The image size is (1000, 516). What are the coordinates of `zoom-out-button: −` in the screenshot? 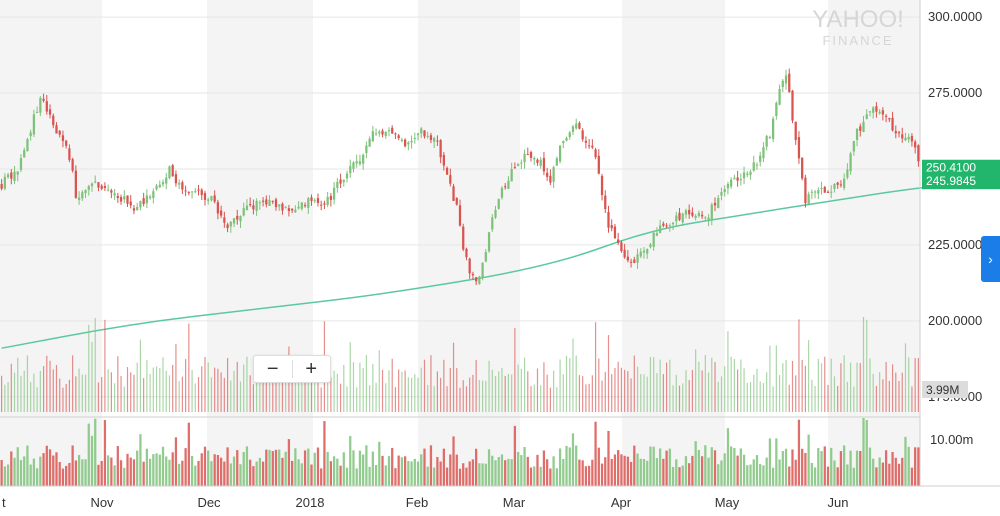 It's located at (272, 369).